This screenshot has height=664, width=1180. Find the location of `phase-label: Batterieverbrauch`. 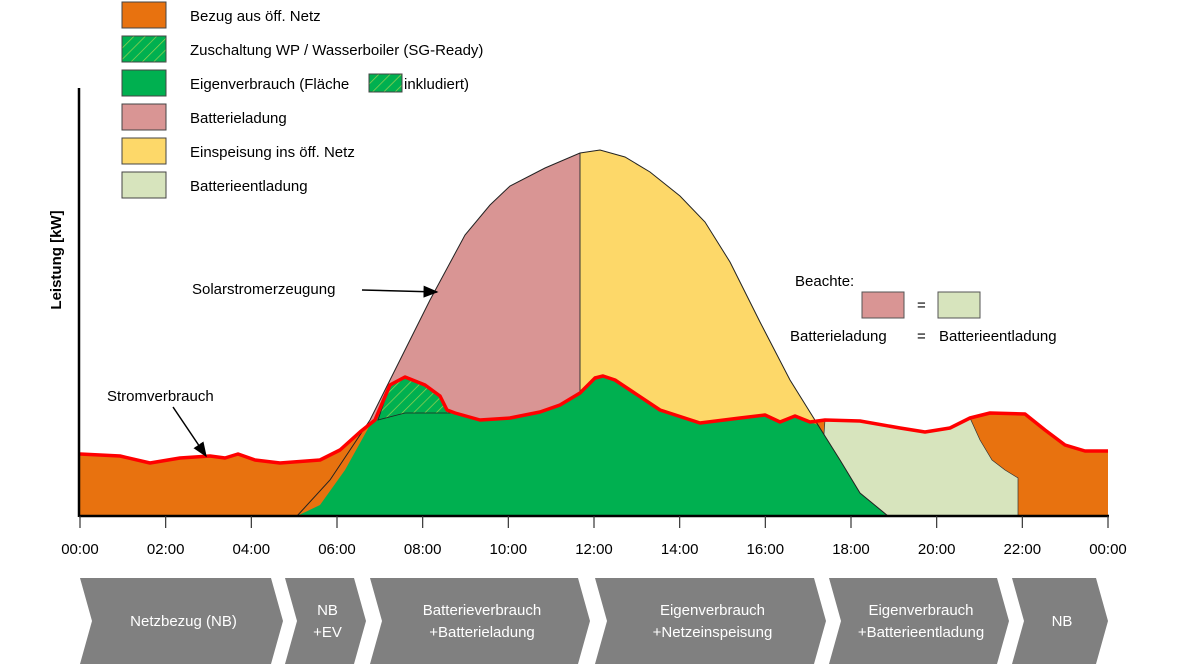

phase-label: Batterieverbrauch is located at coordinates (482, 610).